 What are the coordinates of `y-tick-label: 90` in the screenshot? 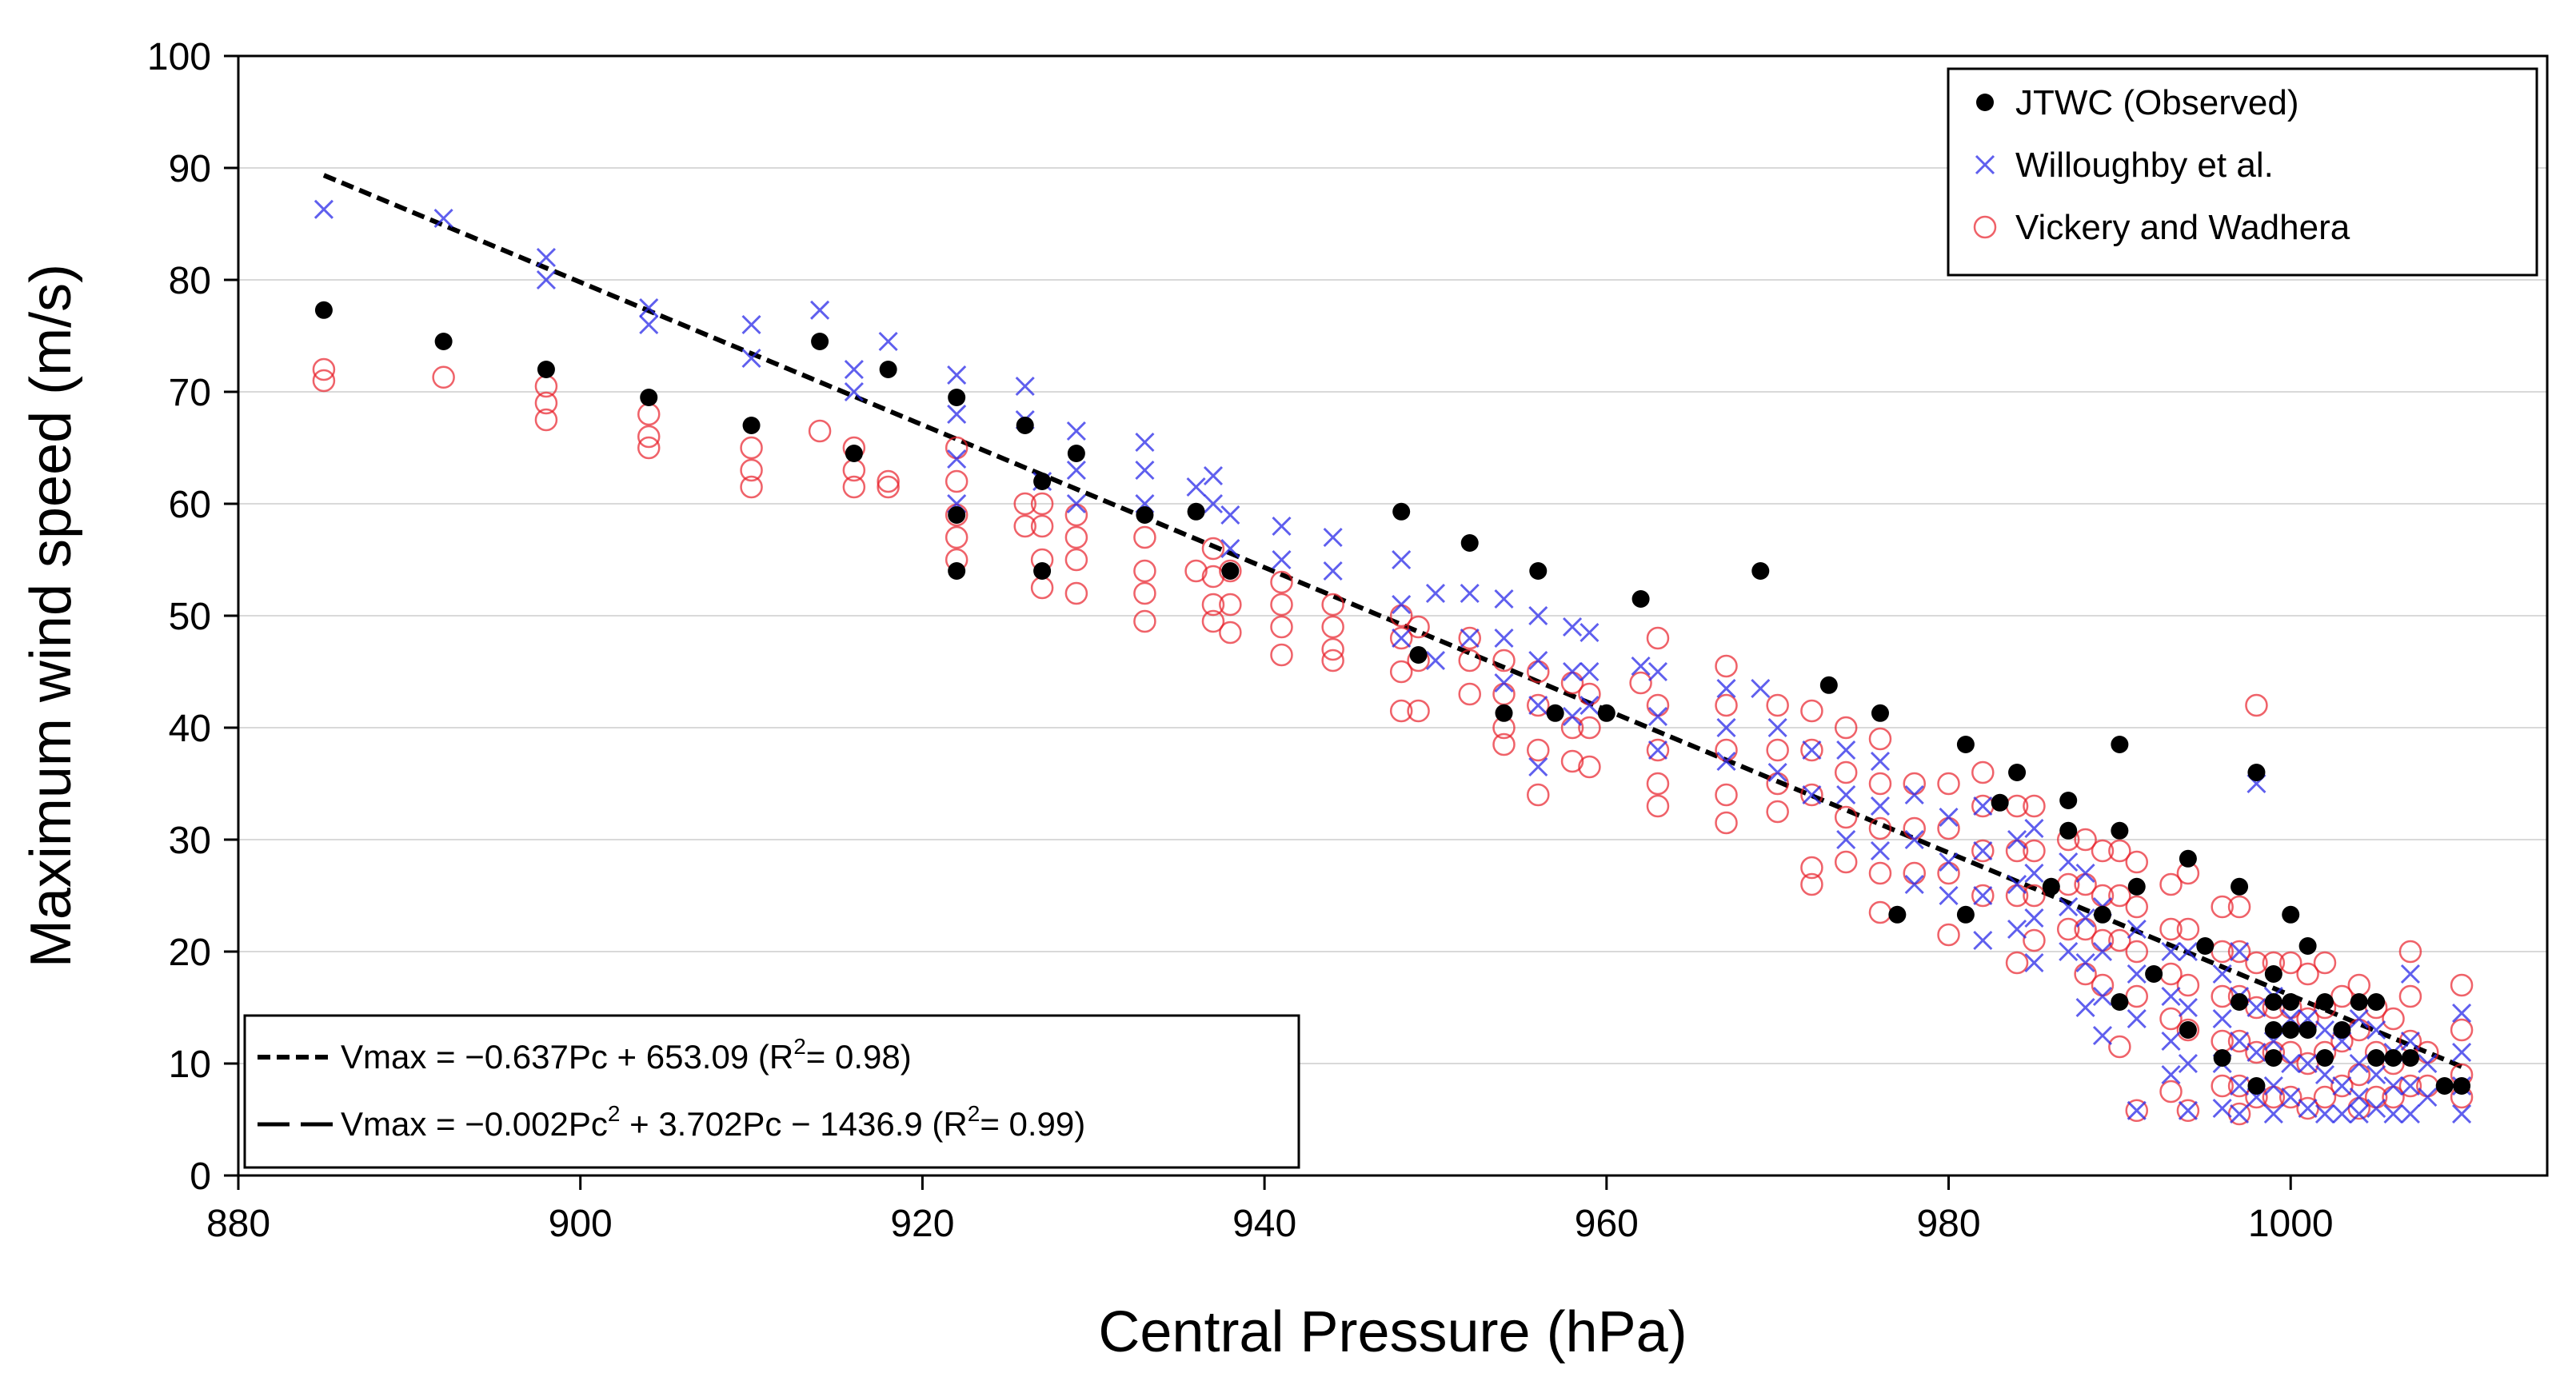 It's located at (190, 169).